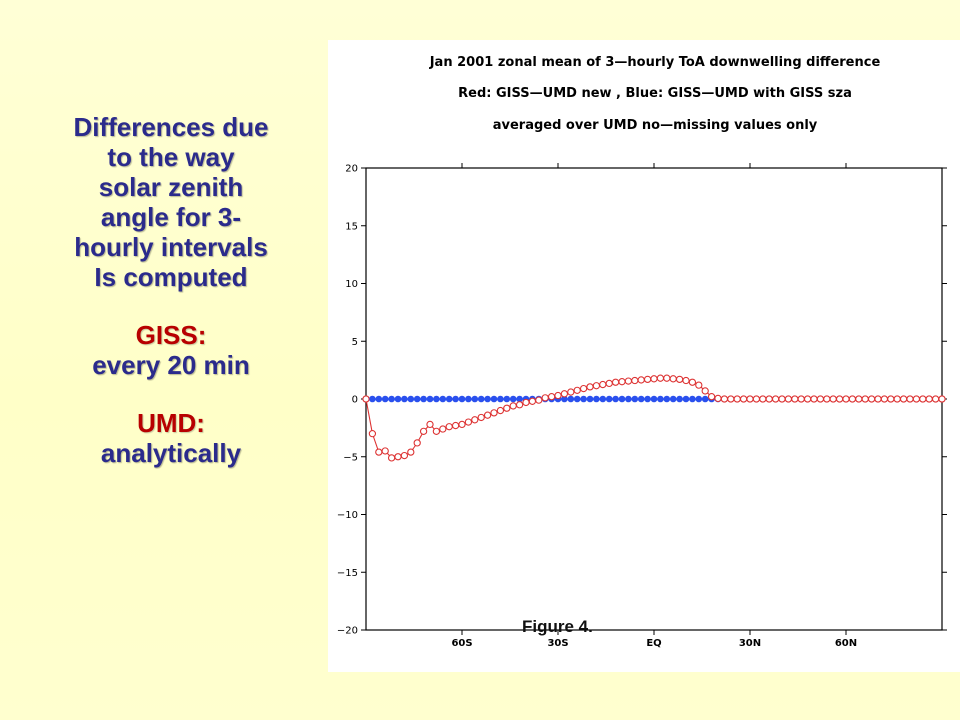  Describe the element at coordinates (171, 277) in the screenshot. I see `heading-line: Is computed` at that location.